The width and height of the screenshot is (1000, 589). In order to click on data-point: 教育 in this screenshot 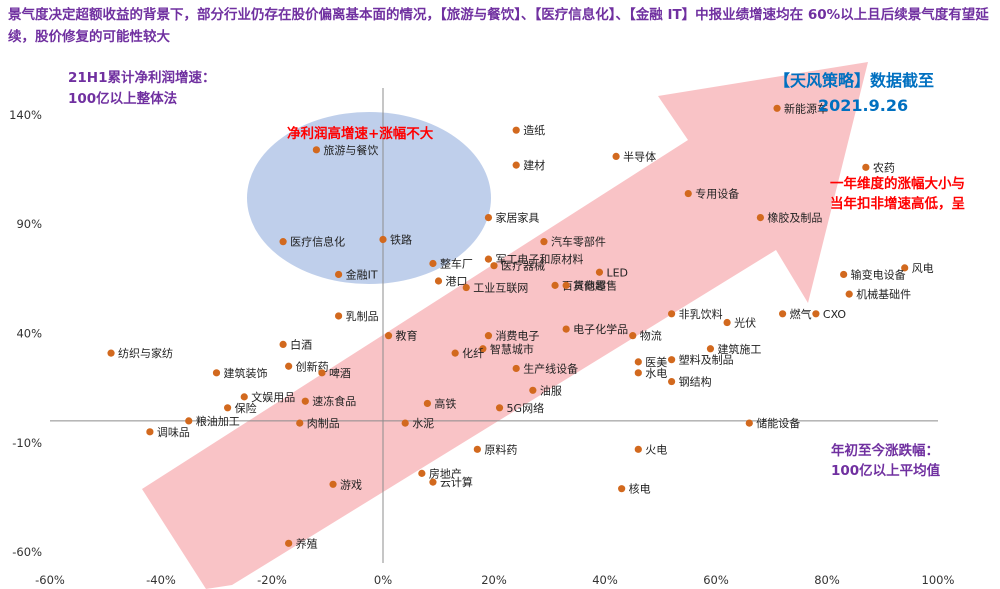, I will do `click(401, 336)`.